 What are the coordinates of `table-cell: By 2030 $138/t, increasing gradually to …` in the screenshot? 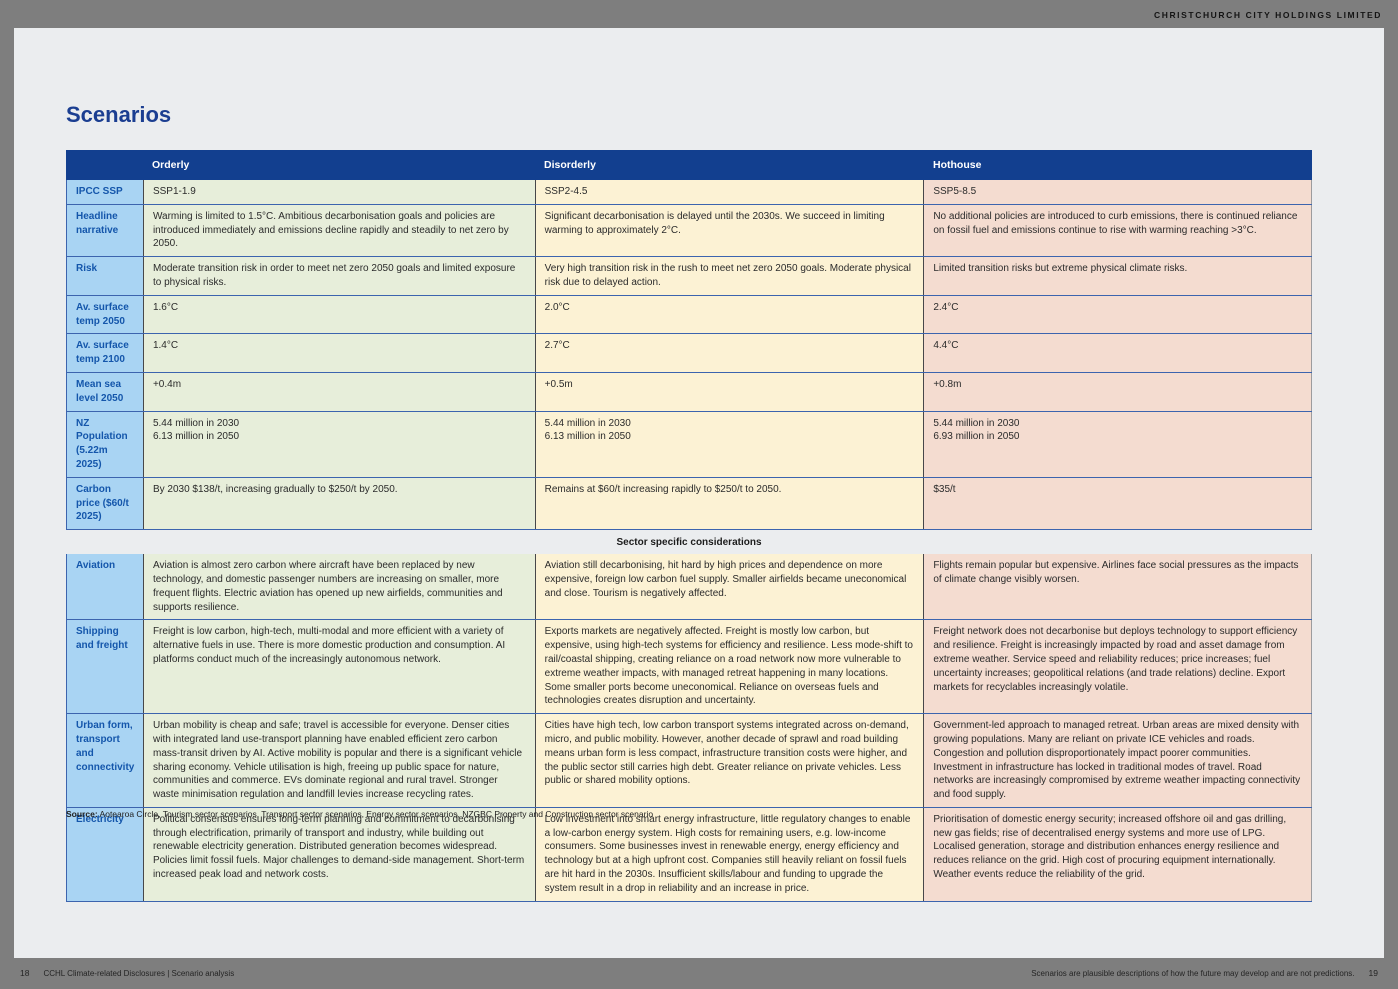 It's located at (339, 503).